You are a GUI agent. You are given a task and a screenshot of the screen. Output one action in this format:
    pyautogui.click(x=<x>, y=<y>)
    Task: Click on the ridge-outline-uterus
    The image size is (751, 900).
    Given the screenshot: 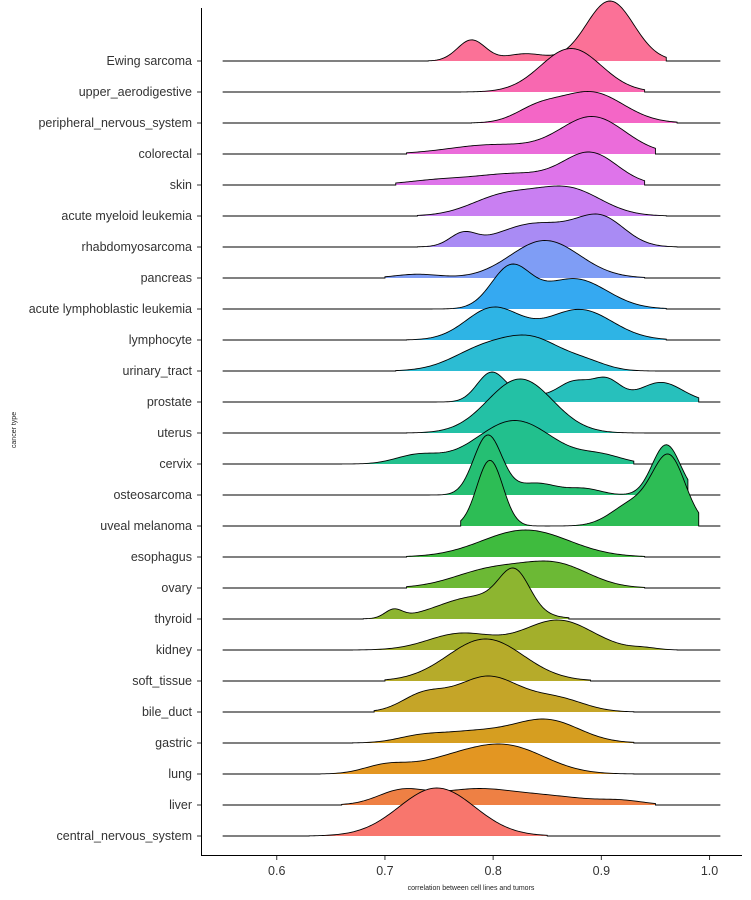 What is the action you would take?
    pyautogui.click(x=471, y=406)
    